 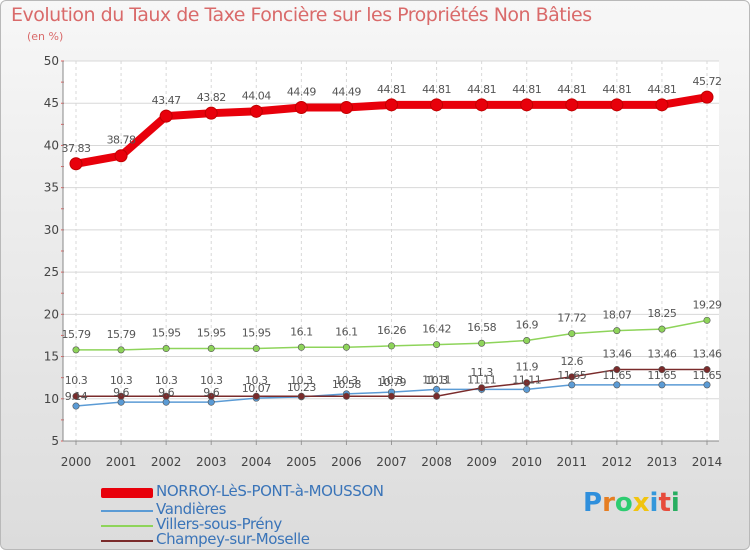 What do you see at coordinates (256, 388) in the screenshot?
I see `data-label: 10.07` at bounding box center [256, 388].